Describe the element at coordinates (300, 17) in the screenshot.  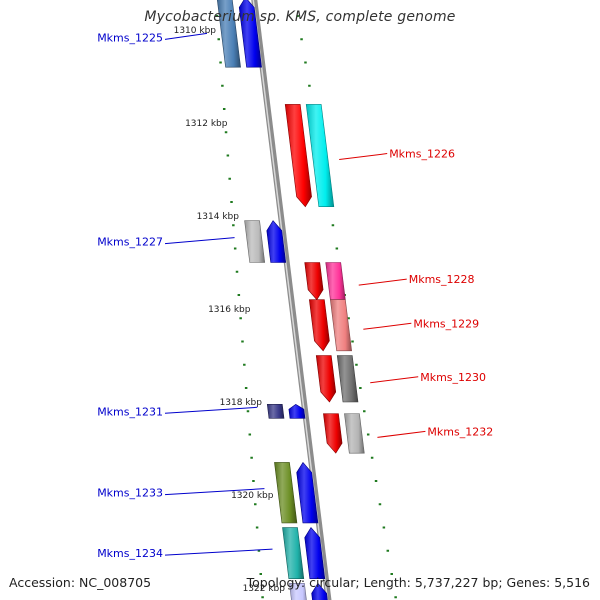
I see `page-title: Mycobacterium sp. KMS, complete genome` at that location.